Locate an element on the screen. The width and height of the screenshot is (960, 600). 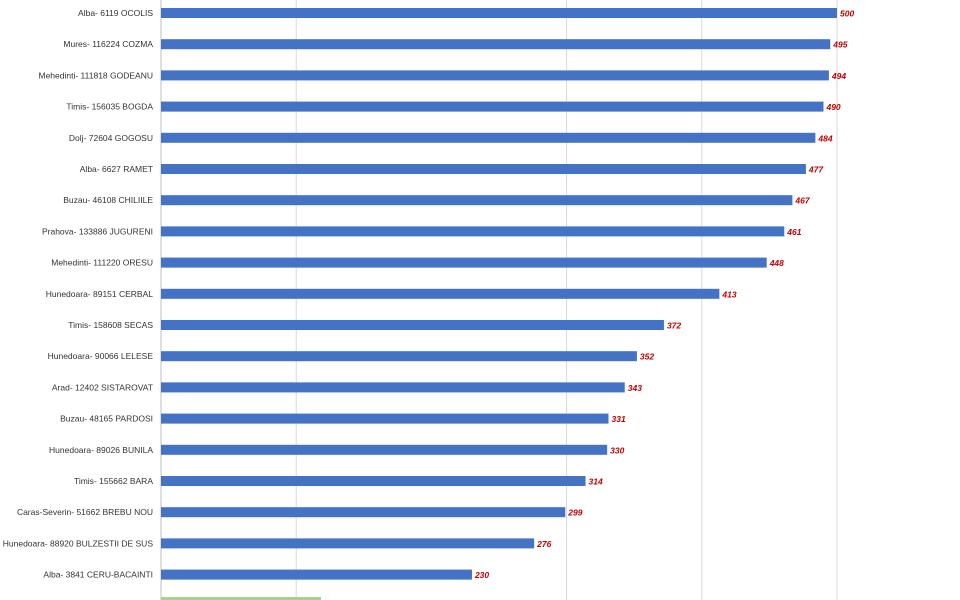
category-label: Prahova- 133886 JUGURENI is located at coordinates (97, 231).